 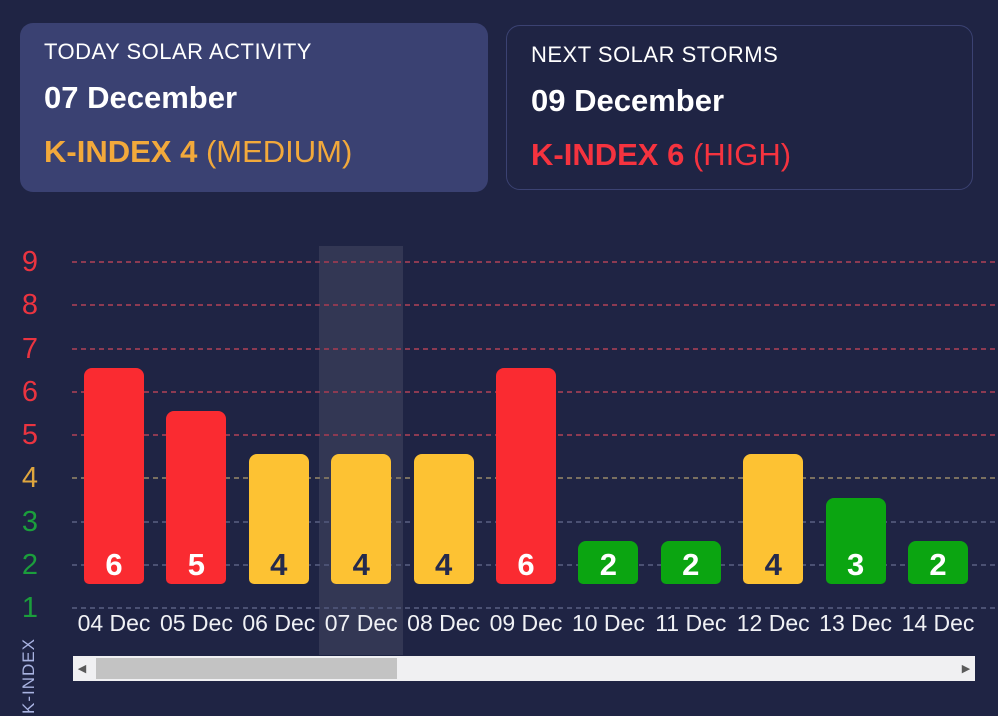 What do you see at coordinates (196, 497) in the screenshot?
I see `kindex-bar-05-dec` at bounding box center [196, 497].